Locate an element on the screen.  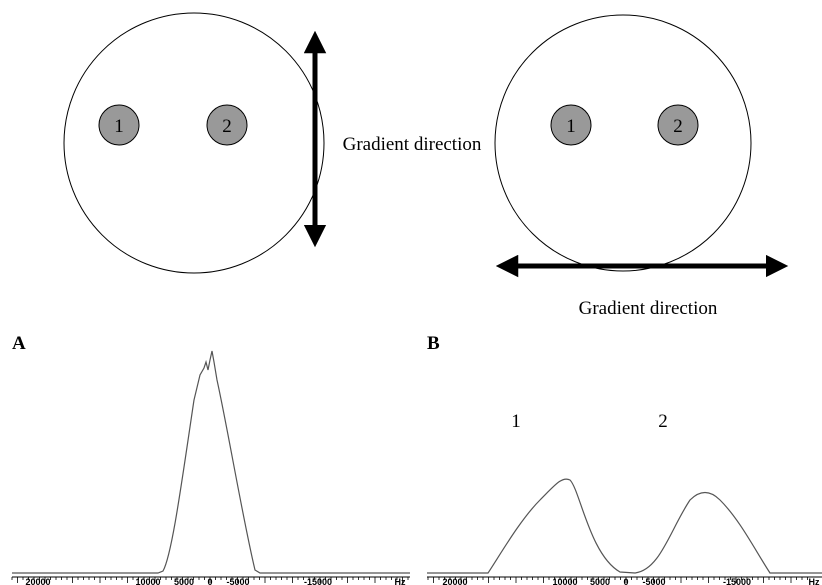
peak-label: 1 is located at coordinates (516, 421).